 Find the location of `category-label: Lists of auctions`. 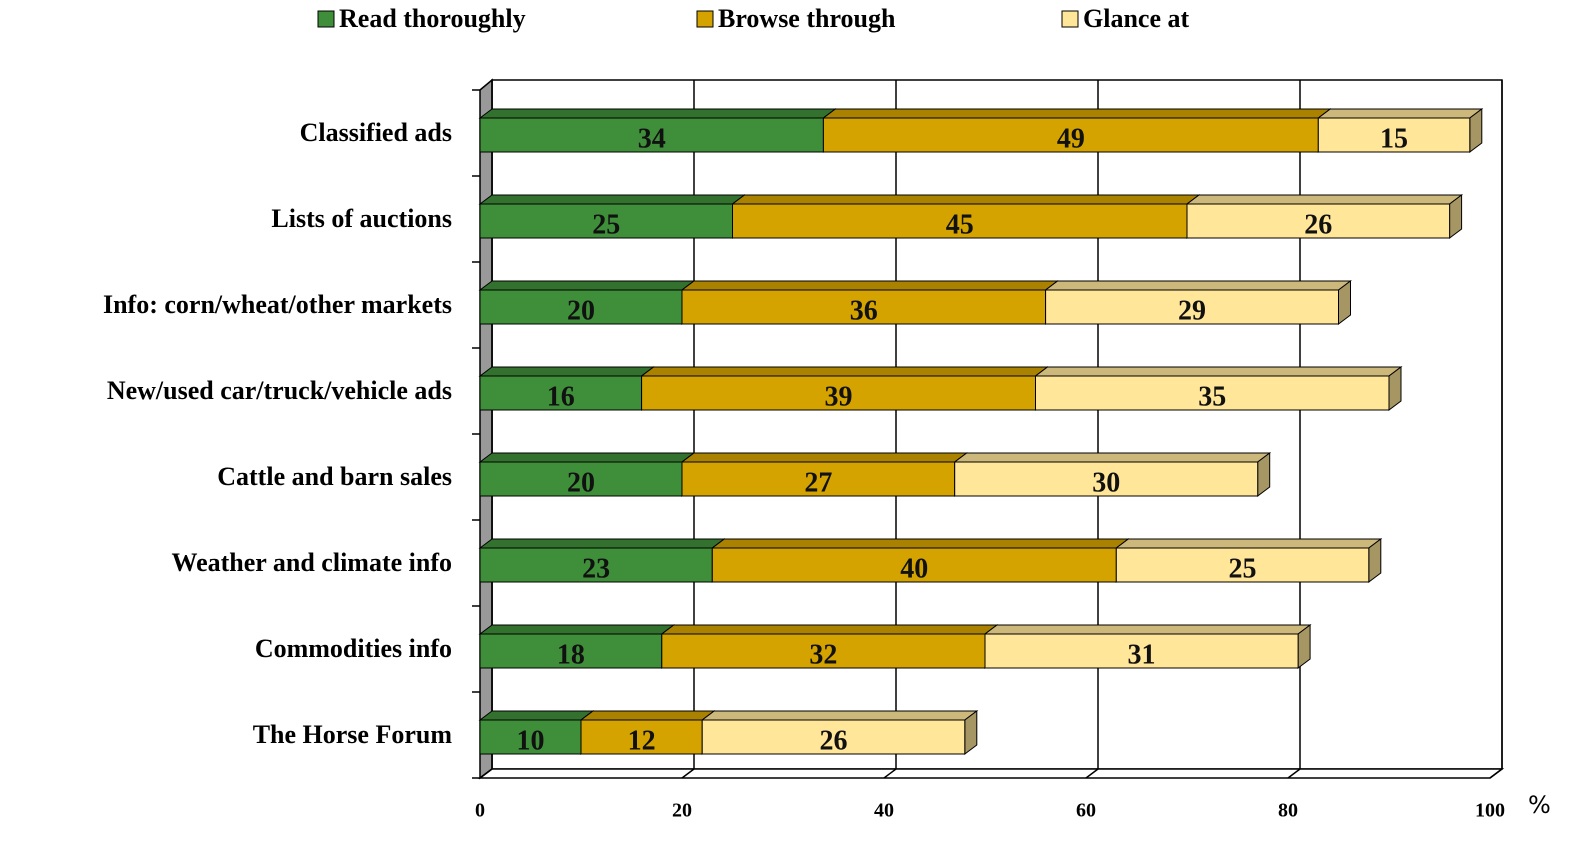

category-label: Lists of auctions is located at coordinates (361, 218).